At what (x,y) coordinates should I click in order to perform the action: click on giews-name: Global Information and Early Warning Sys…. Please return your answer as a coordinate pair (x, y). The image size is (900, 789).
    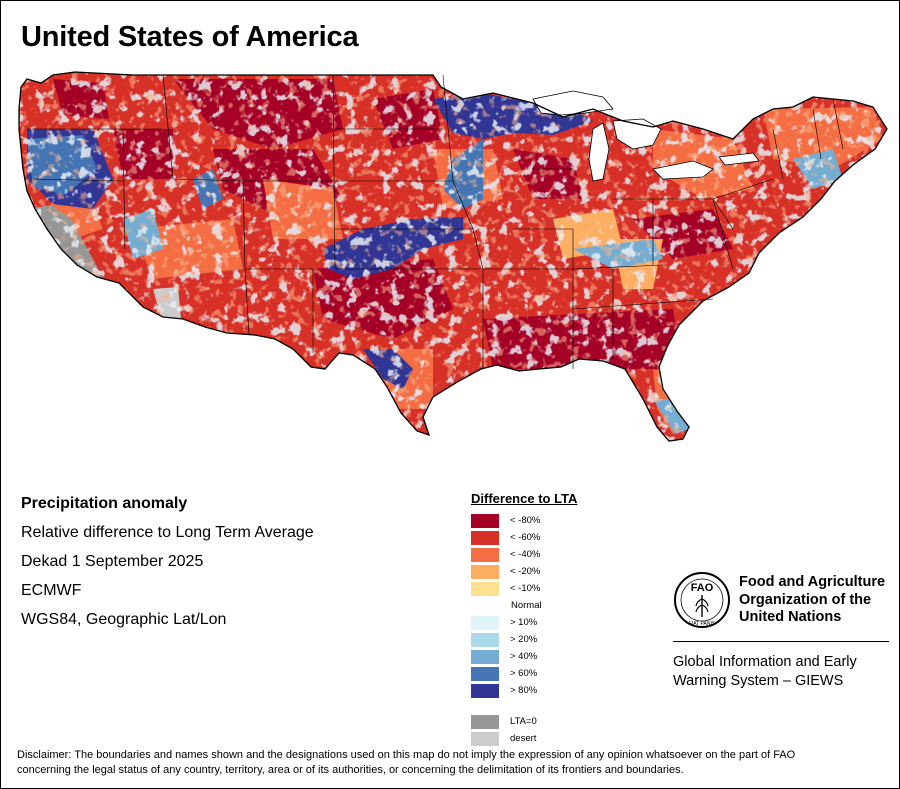
    Looking at the image, I should click on (783, 672).